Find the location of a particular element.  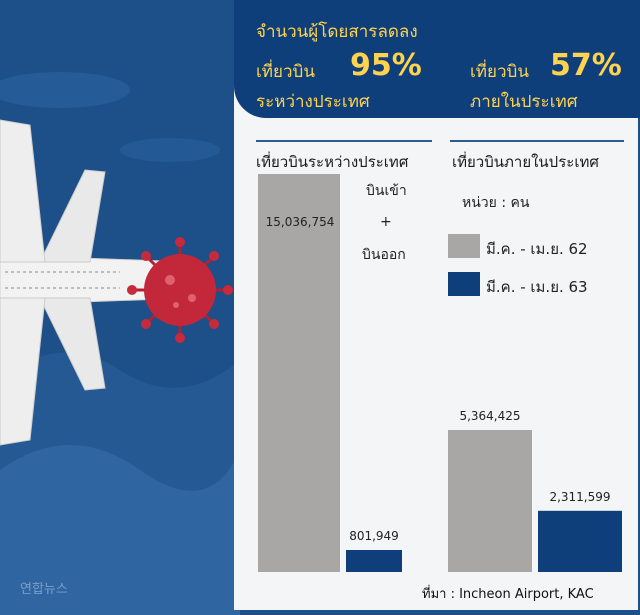

bar-dom-2019 is located at coordinates (490, 501).